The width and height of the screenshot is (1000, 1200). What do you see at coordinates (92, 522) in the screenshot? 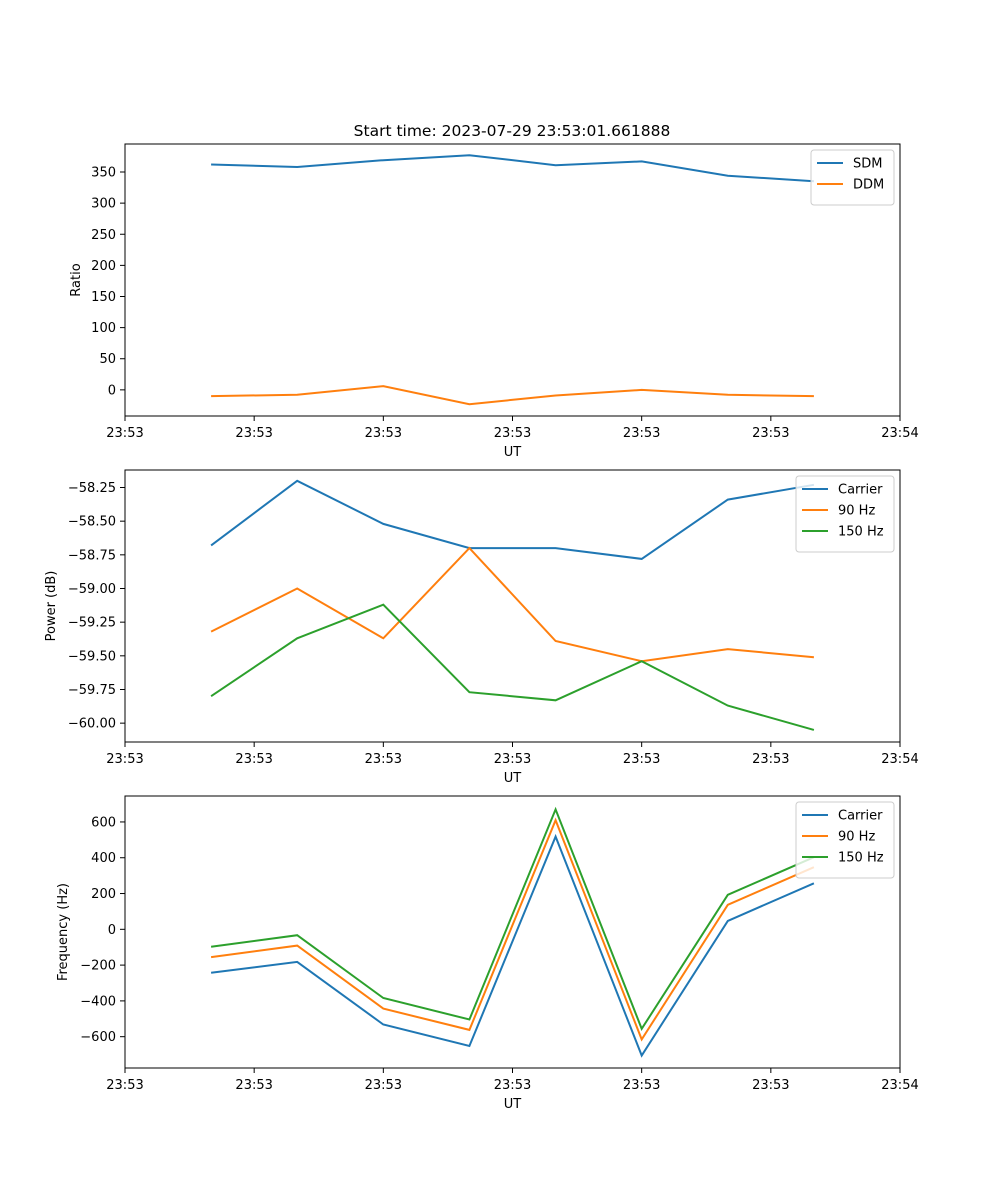
I see `y-tick-label: −58.50` at bounding box center [92, 522].